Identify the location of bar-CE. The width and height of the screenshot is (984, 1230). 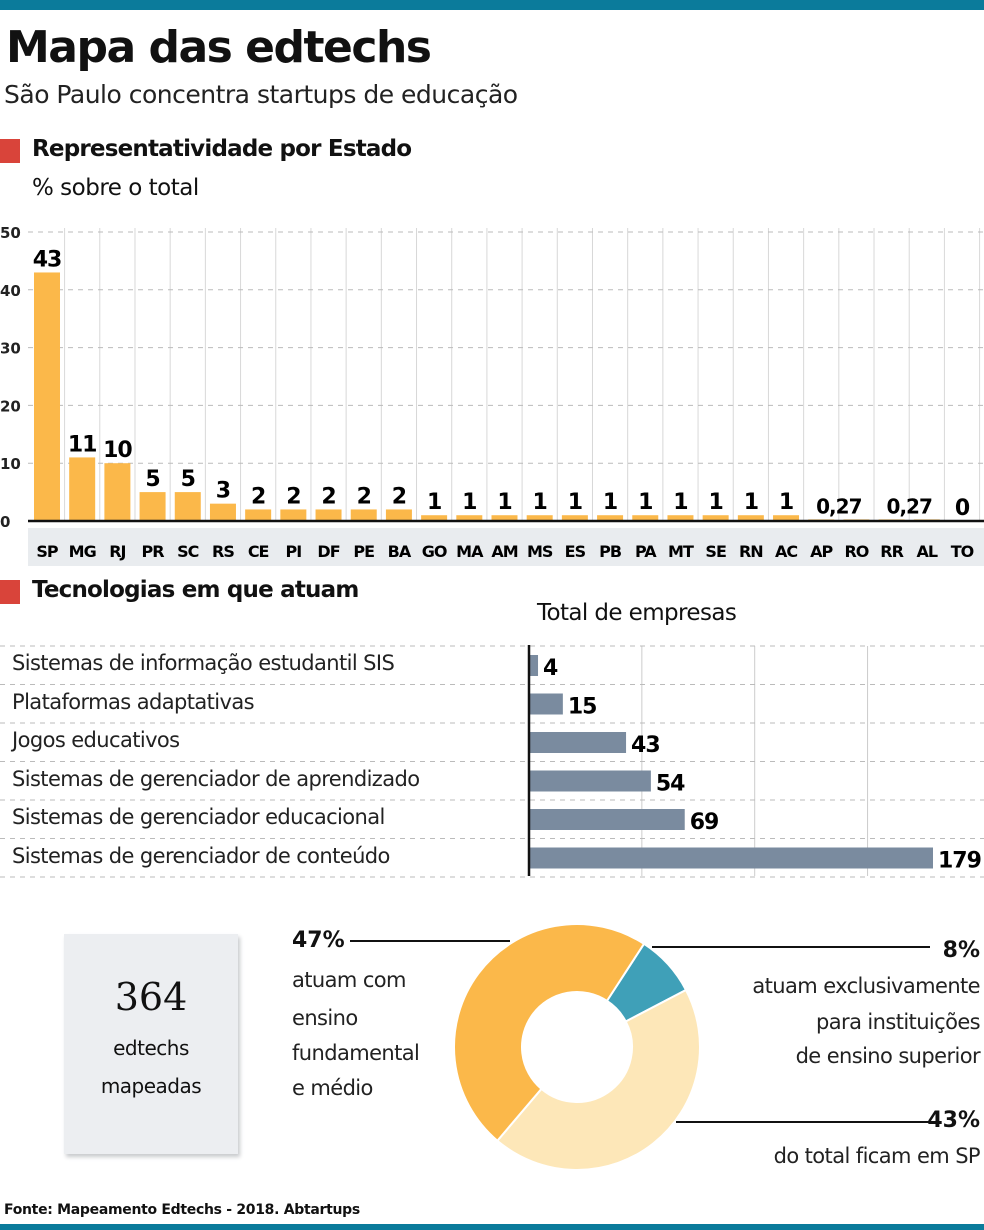
(258, 515).